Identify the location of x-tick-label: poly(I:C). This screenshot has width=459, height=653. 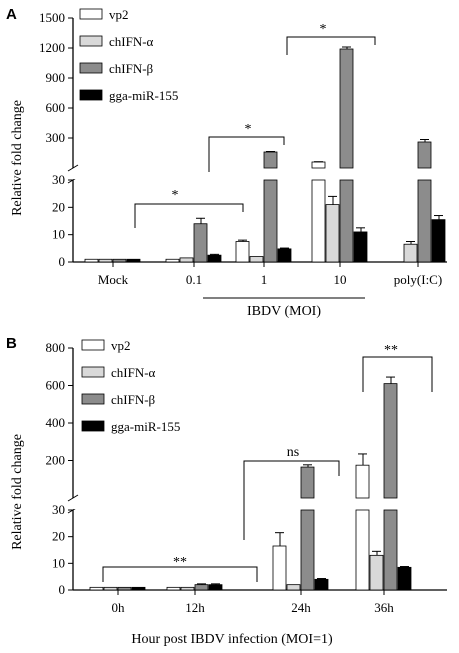
(418, 279).